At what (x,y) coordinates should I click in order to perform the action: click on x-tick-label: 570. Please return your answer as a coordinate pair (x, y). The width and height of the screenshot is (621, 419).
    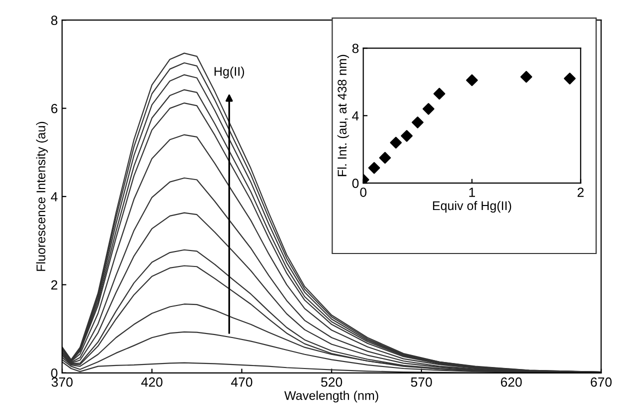
    Looking at the image, I should click on (421, 382).